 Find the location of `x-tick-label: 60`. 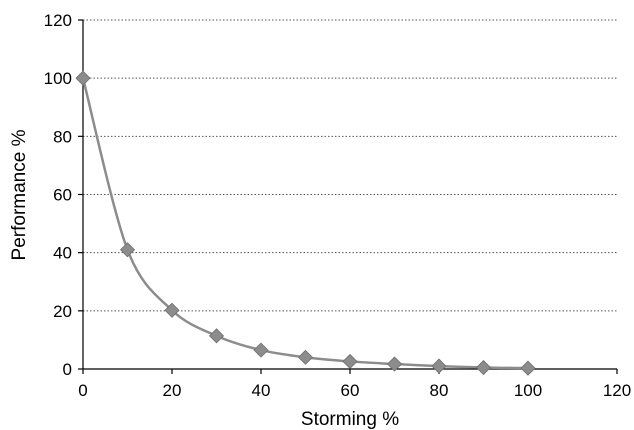

x-tick-label: 60 is located at coordinates (350, 390).